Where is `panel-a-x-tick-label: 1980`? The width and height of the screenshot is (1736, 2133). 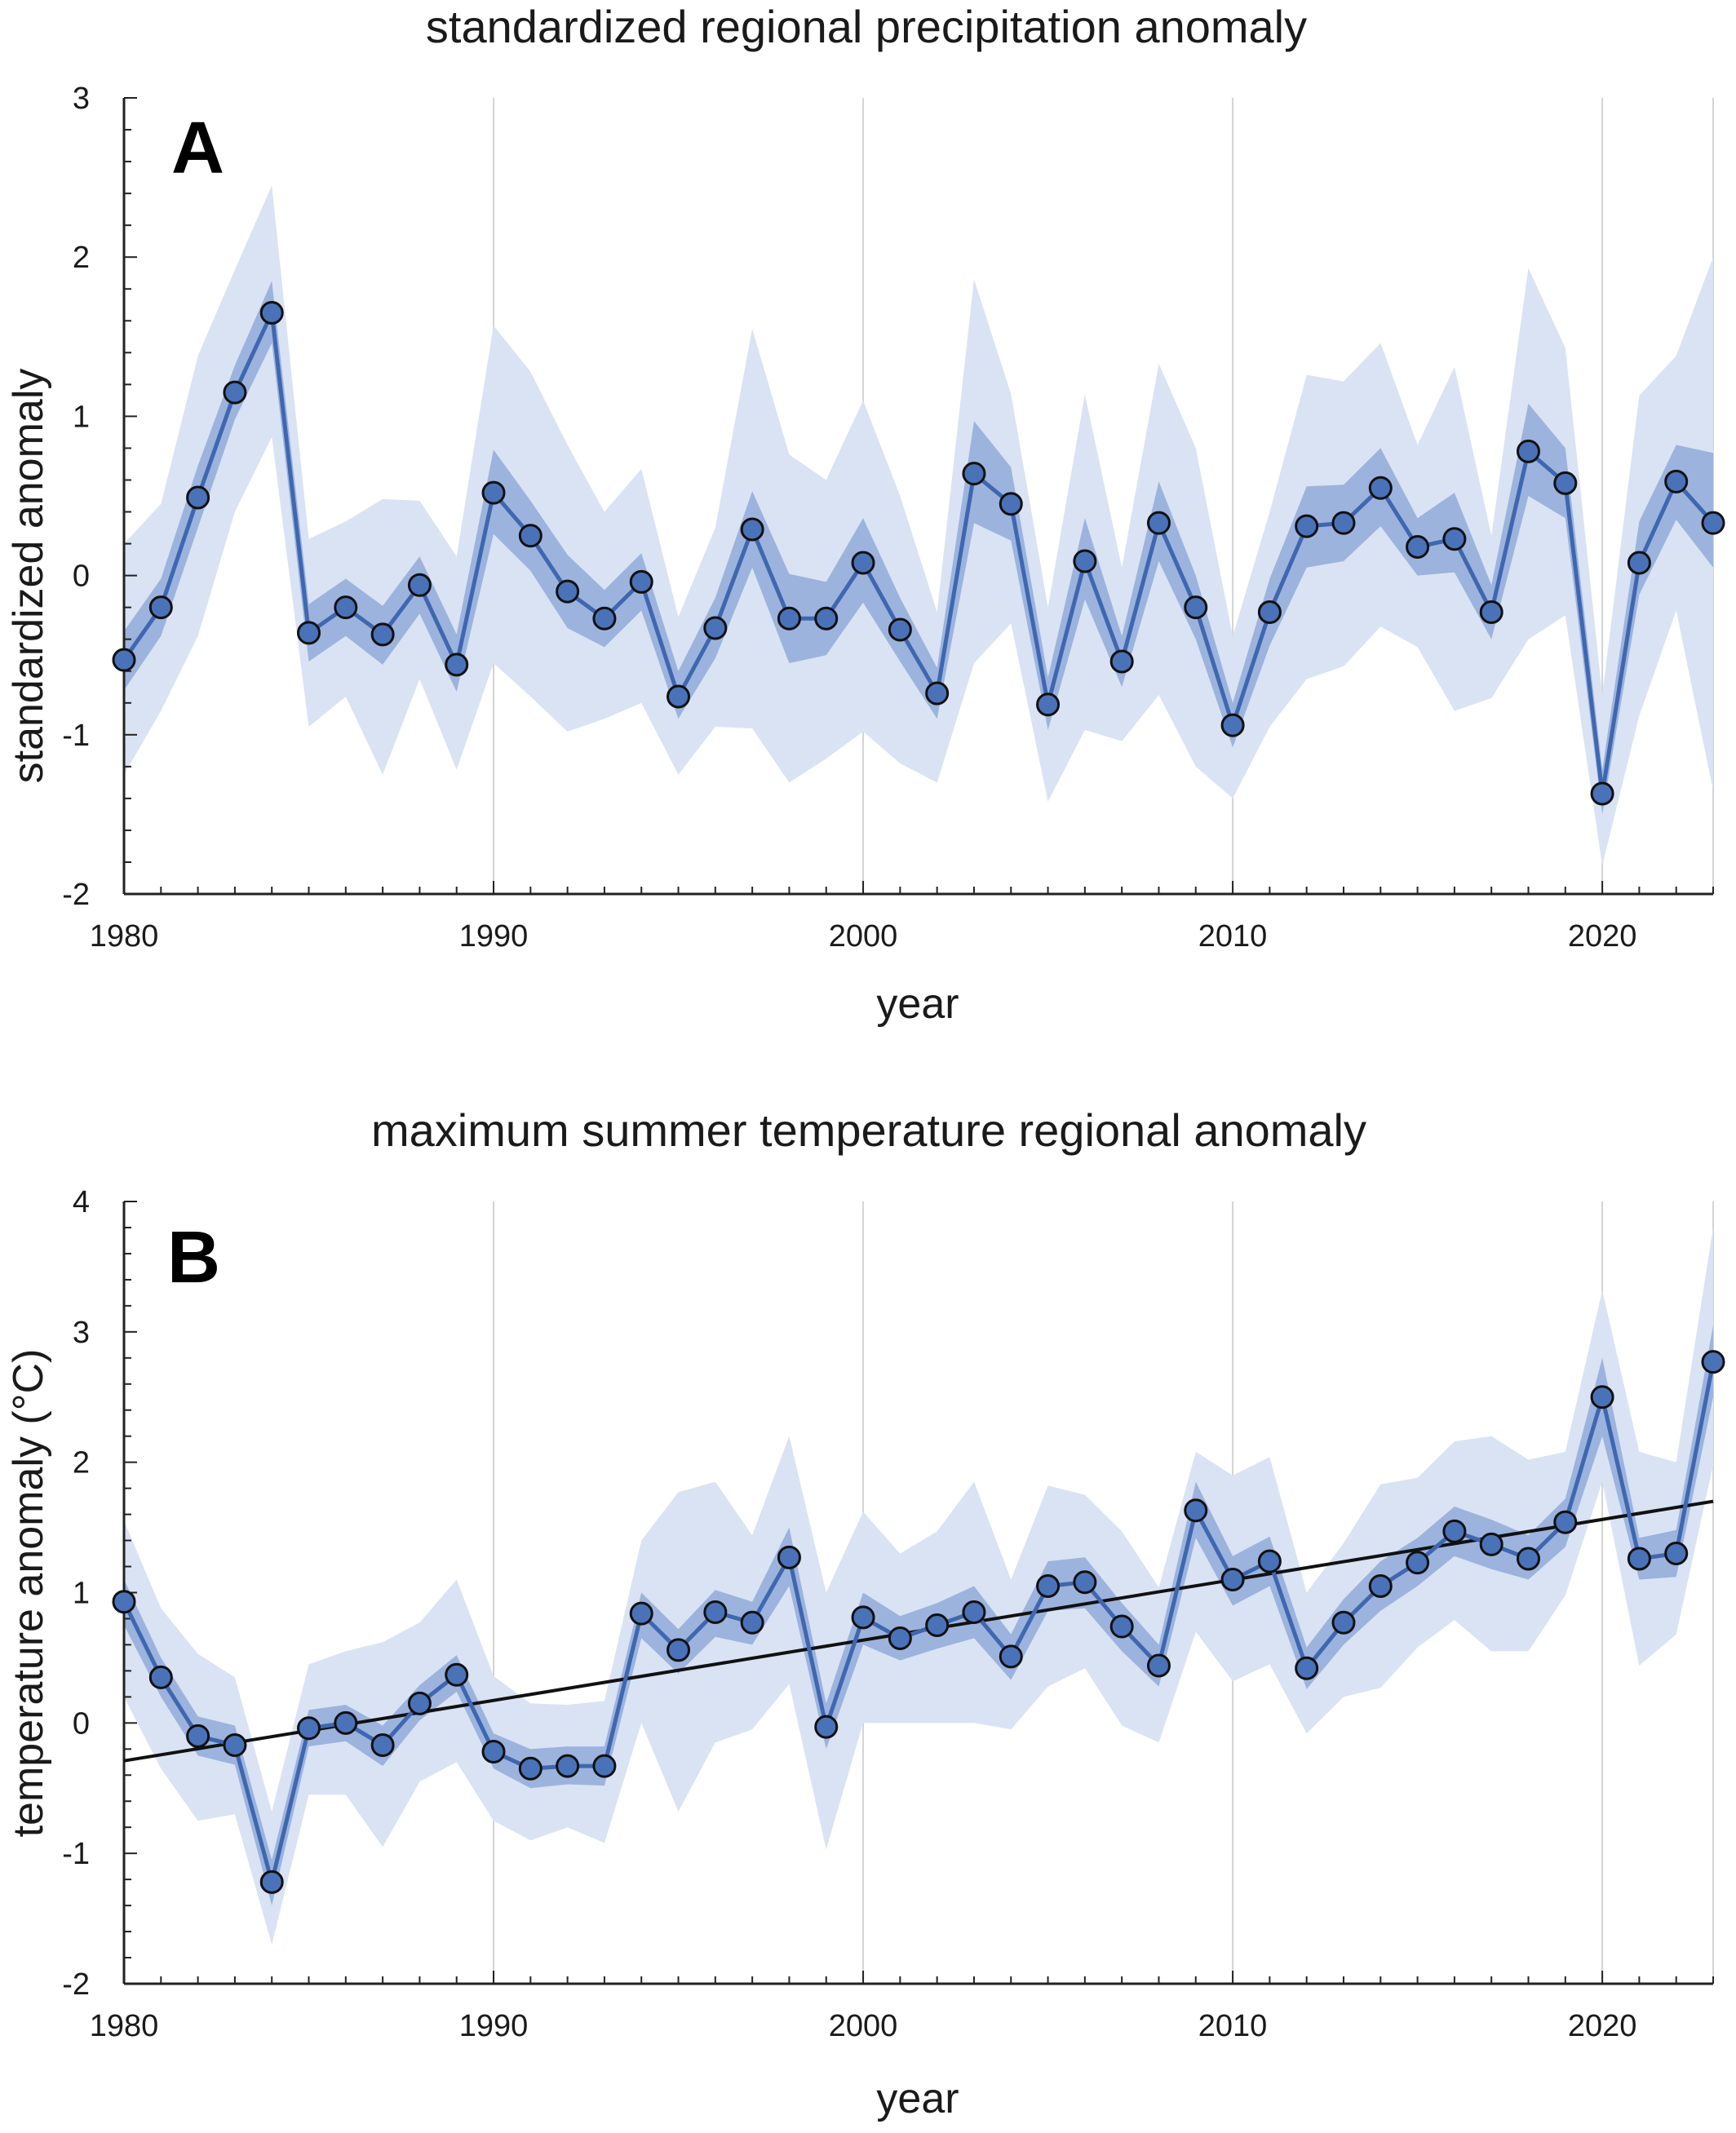 panel-a-x-tick-label: 1980 is located at coordinates (124, 937).